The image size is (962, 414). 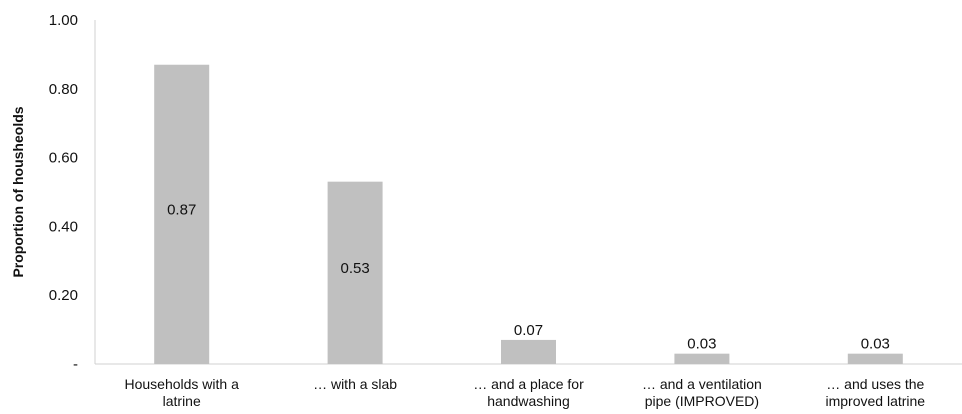 I want to click on data-label: 0.07, so click(x=528, y=330).